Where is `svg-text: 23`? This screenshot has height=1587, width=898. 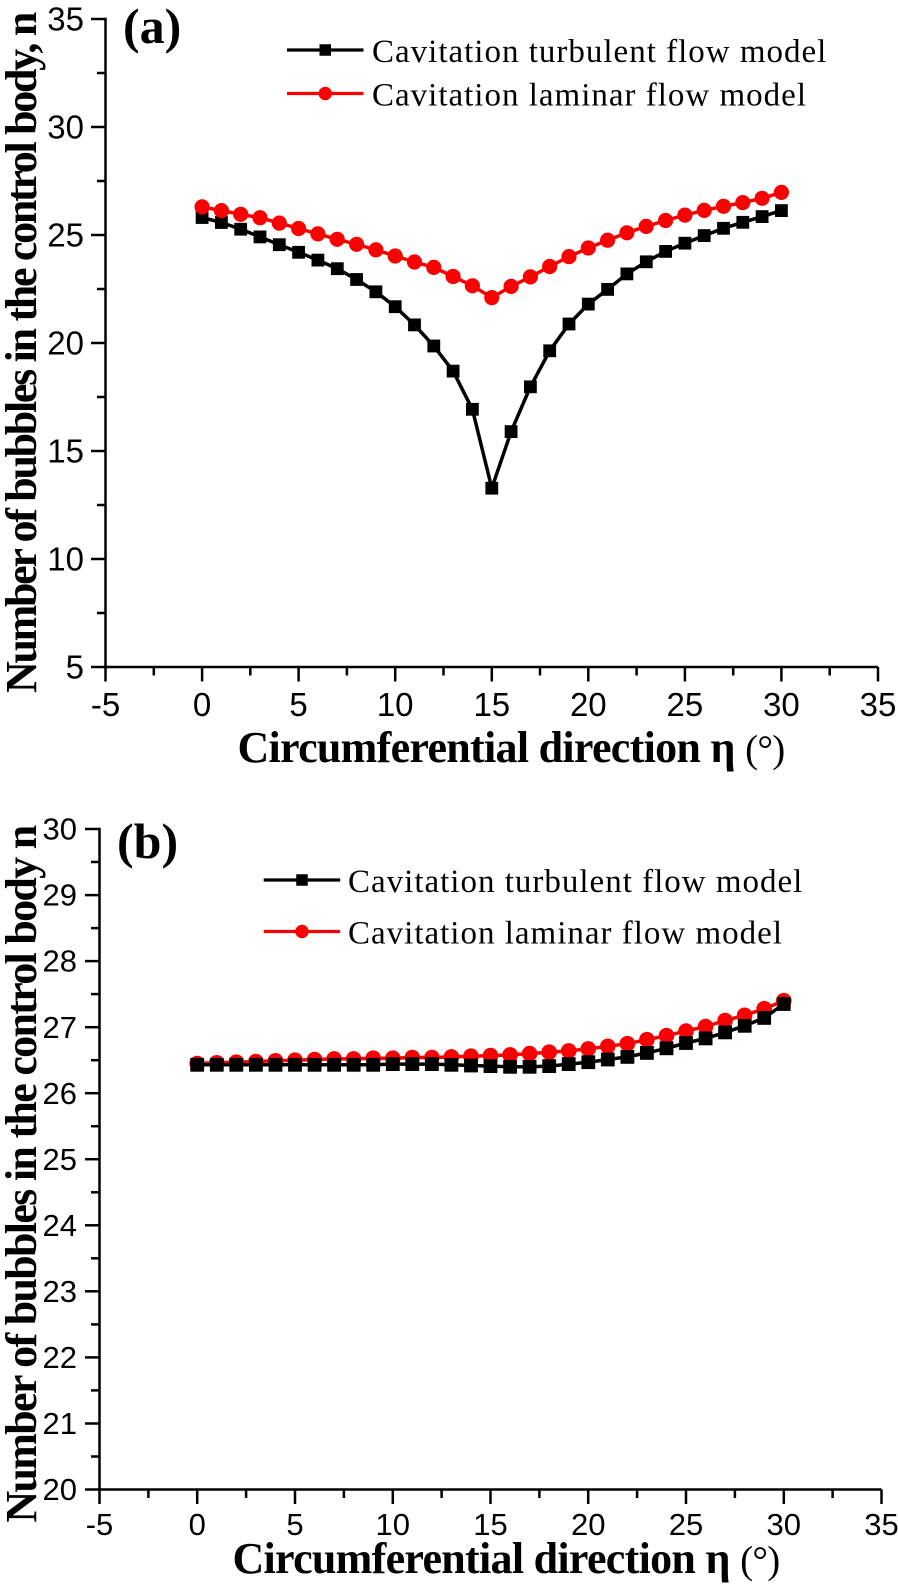
svg-text: 23 is located at coordinates (60, 1291).